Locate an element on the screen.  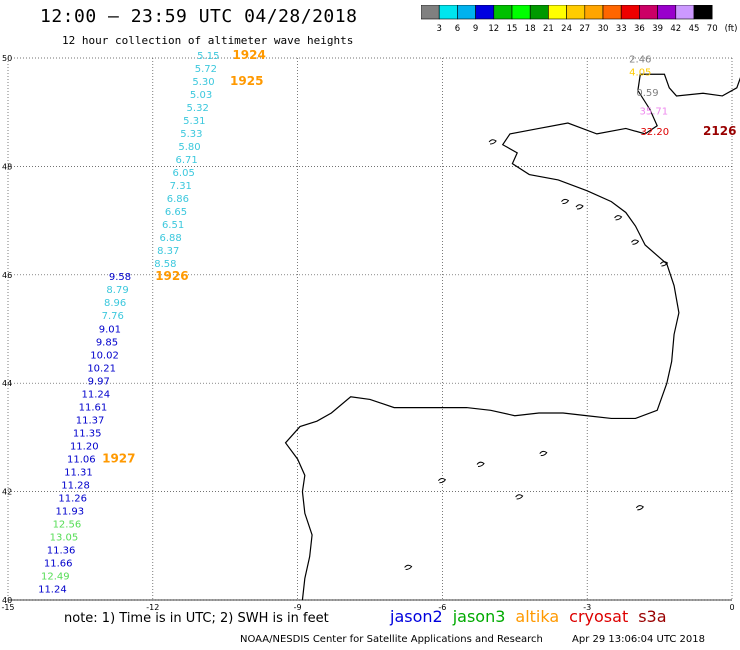
color-scale-label: 24 is located at coordinates (566, 29).